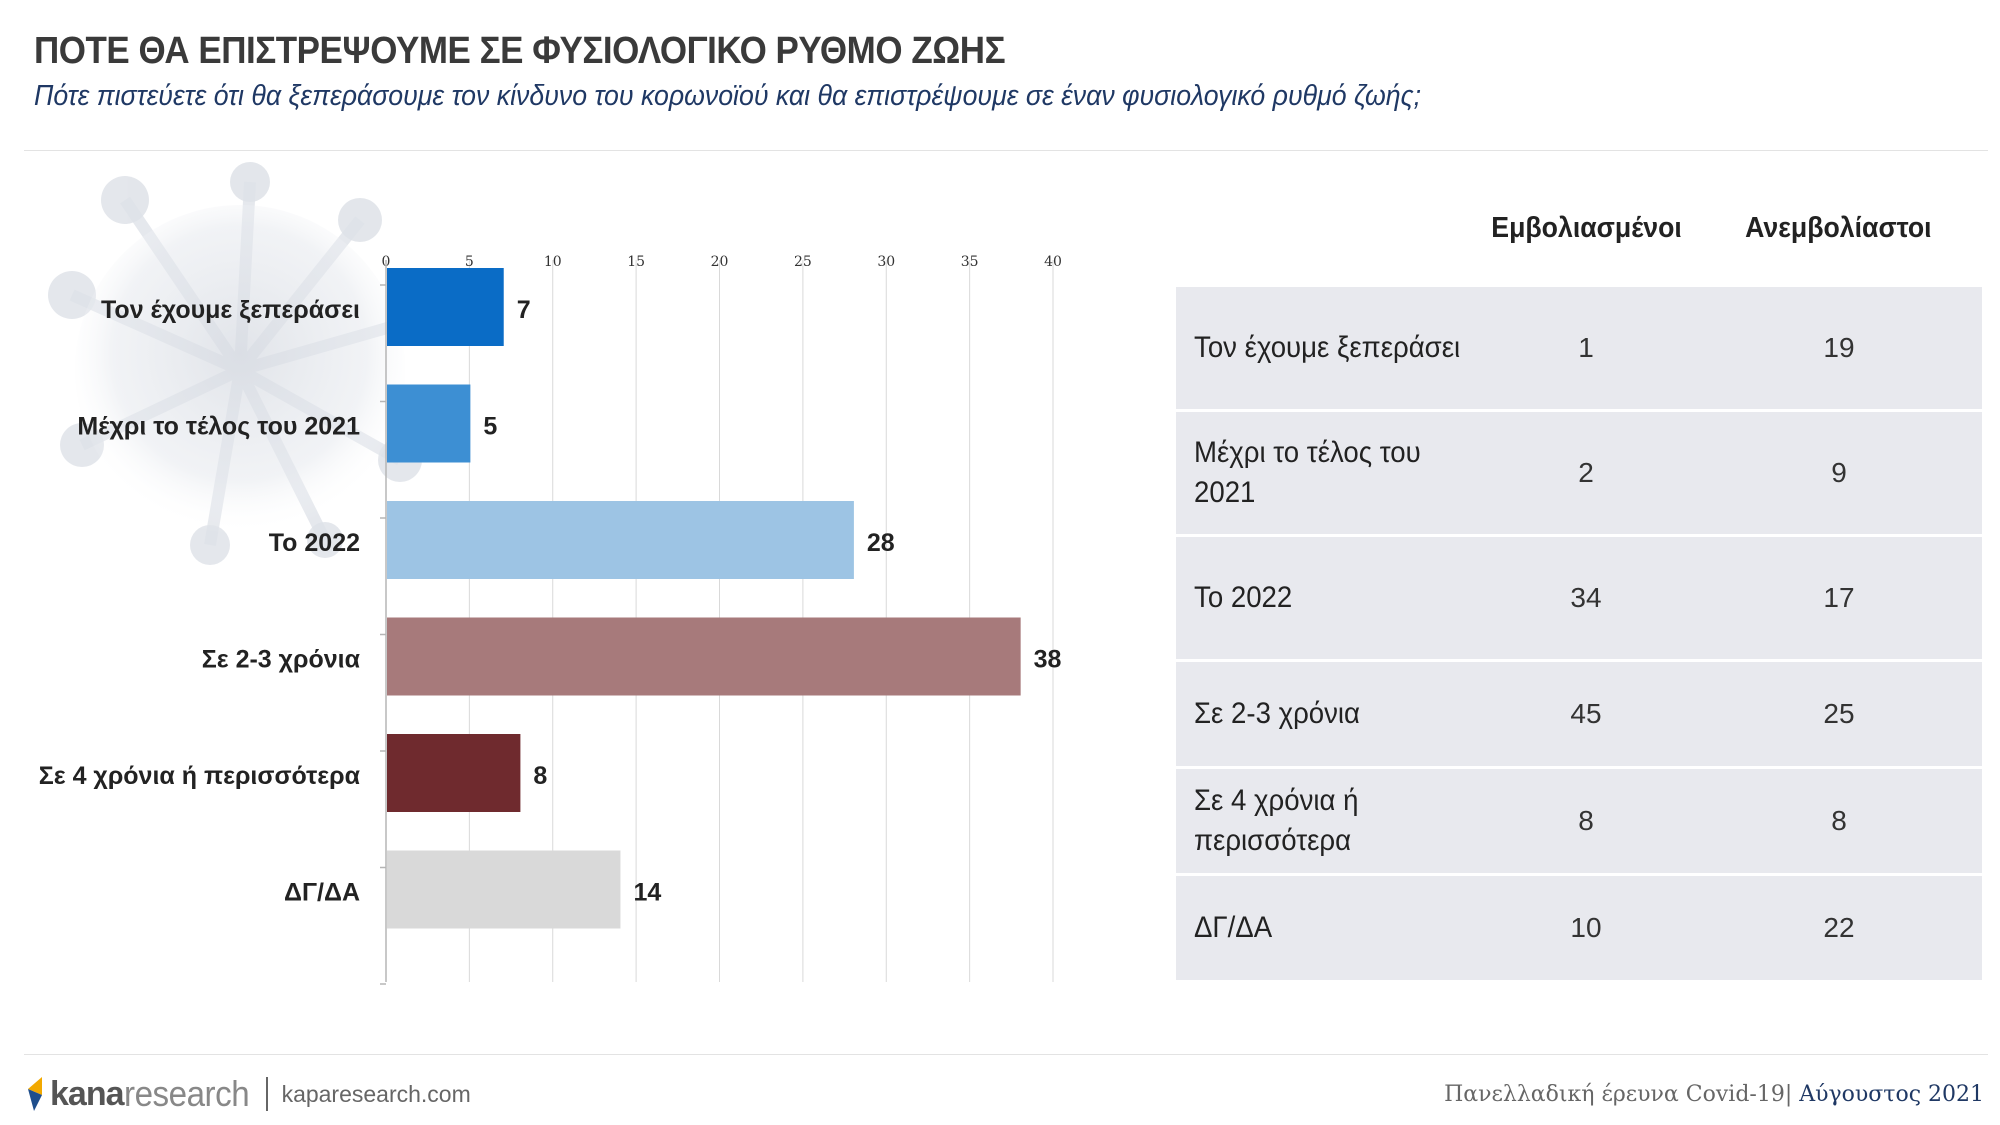 The image size is (2000, 1125). I want to click on table-row: Σε 2-3 χρόνια 45 25, so click(1579, 715).